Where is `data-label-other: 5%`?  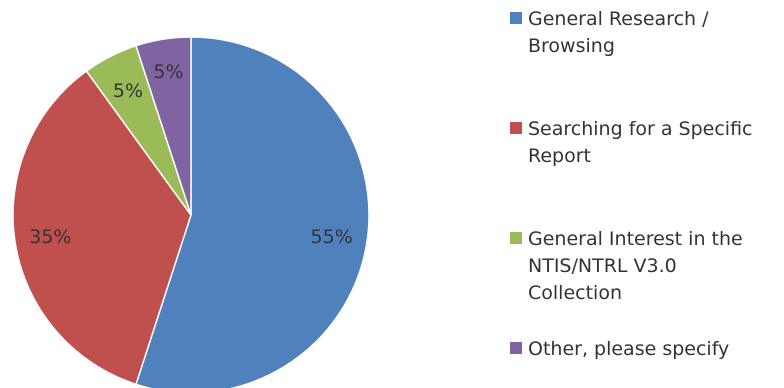
data-label-other: 5% is located at coordinates (168, 72).